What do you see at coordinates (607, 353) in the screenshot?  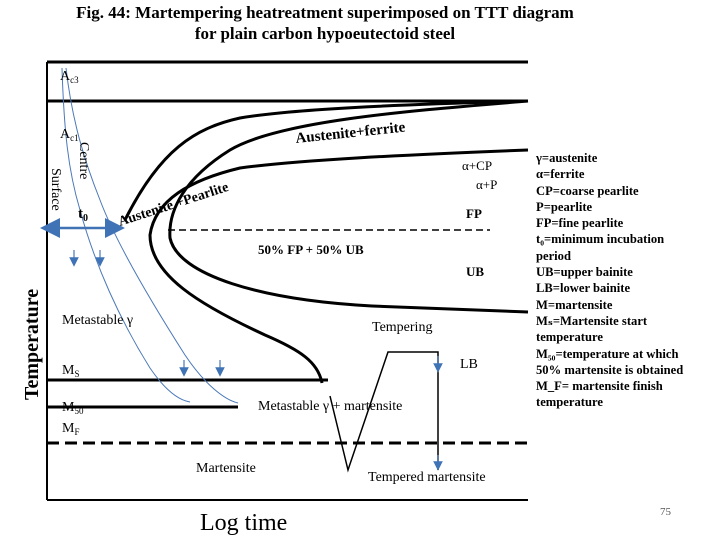 I see `legend-line: M₅₀=temperature at which` at bounding box center [607, 353].